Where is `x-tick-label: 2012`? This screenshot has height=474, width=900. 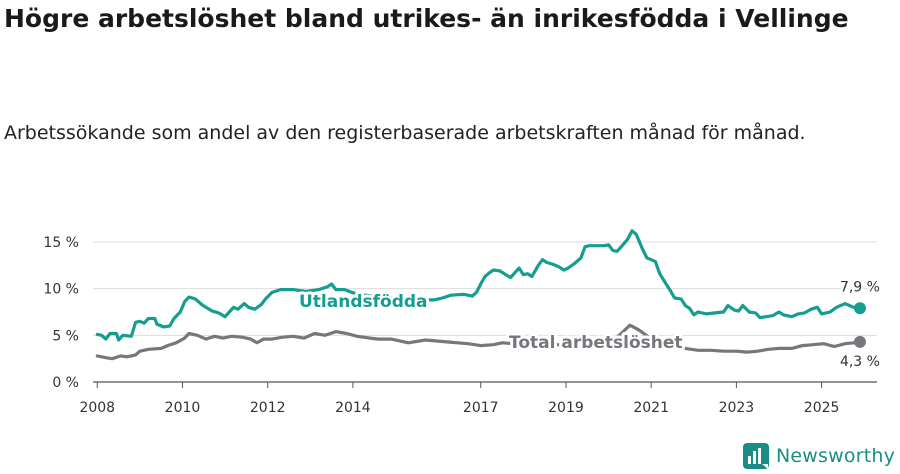 x-tick-label: 2012 is located at coordinates (268, 408).